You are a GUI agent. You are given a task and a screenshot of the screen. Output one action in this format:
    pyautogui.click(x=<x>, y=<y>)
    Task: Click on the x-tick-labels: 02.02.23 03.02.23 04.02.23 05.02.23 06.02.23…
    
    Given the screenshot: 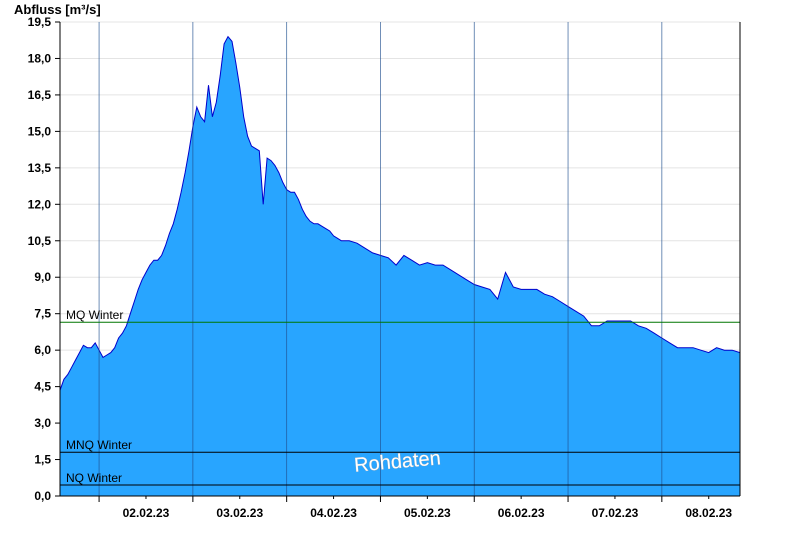 What is the action you would take?
    pyautogui.click(x=415, y=508)
    